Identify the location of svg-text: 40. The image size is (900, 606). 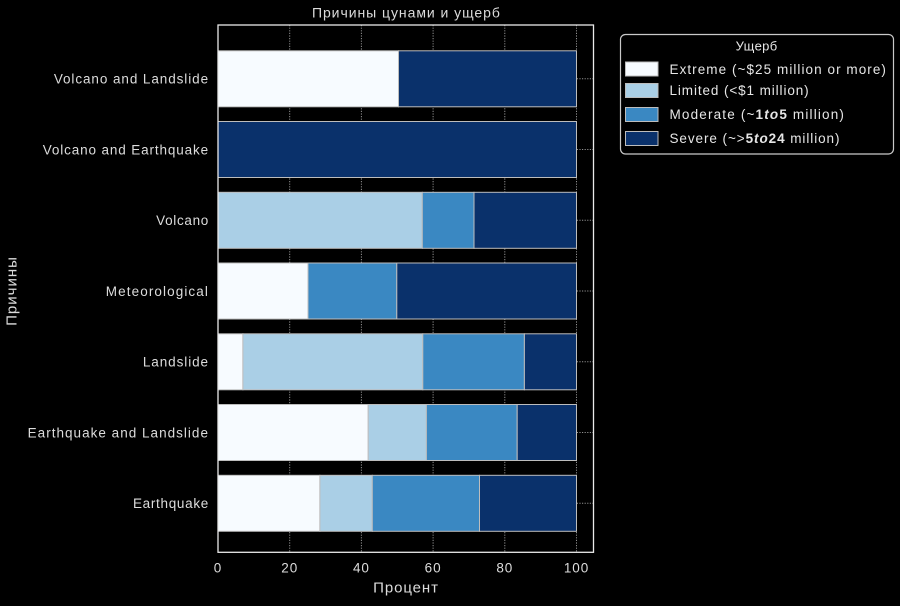
(361, 568).